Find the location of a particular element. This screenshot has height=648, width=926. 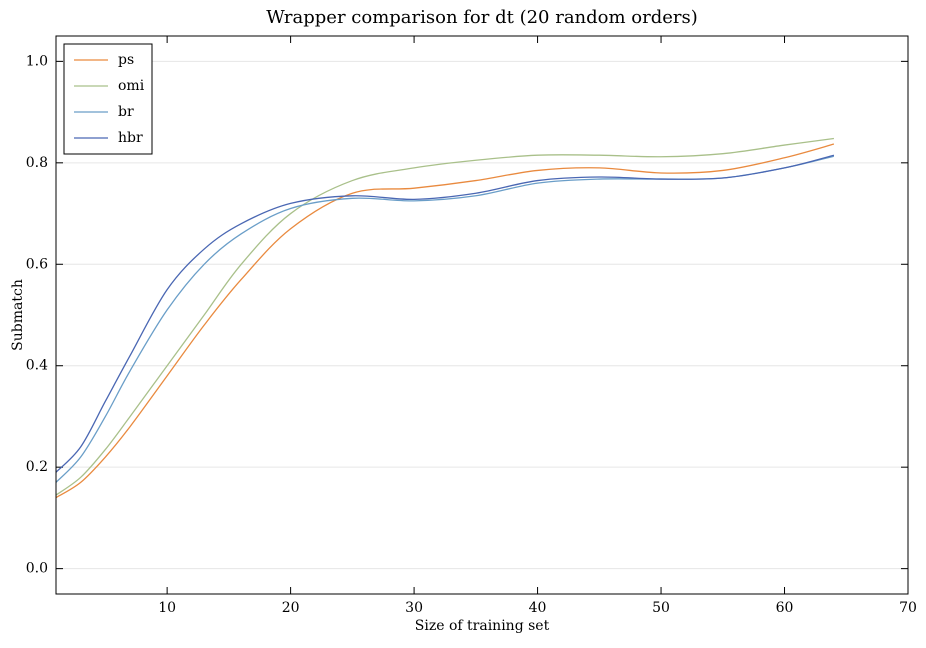

y-tick-label: 0.6 is located at coordinates (37, 264).